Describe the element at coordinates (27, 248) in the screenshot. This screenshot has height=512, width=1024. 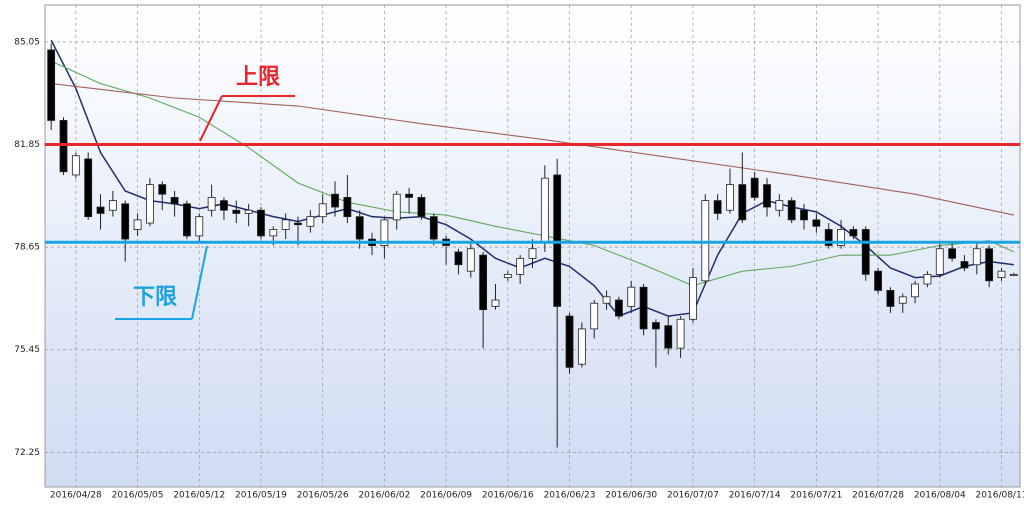
I see `y-tick-label: 78.65` at that location.